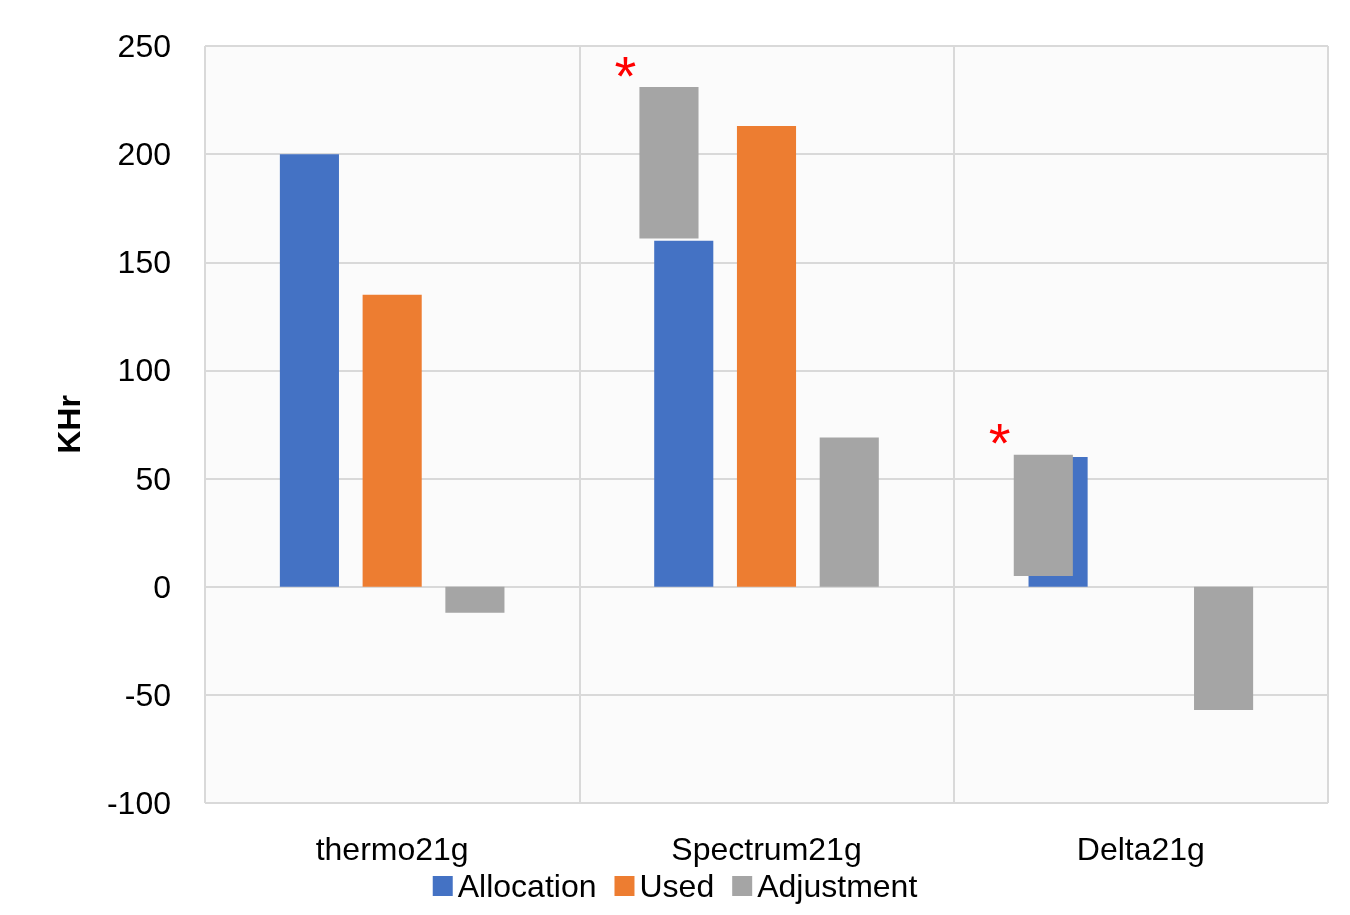  I want to click on x-tick-label: thermo21g, so click(392, 849).